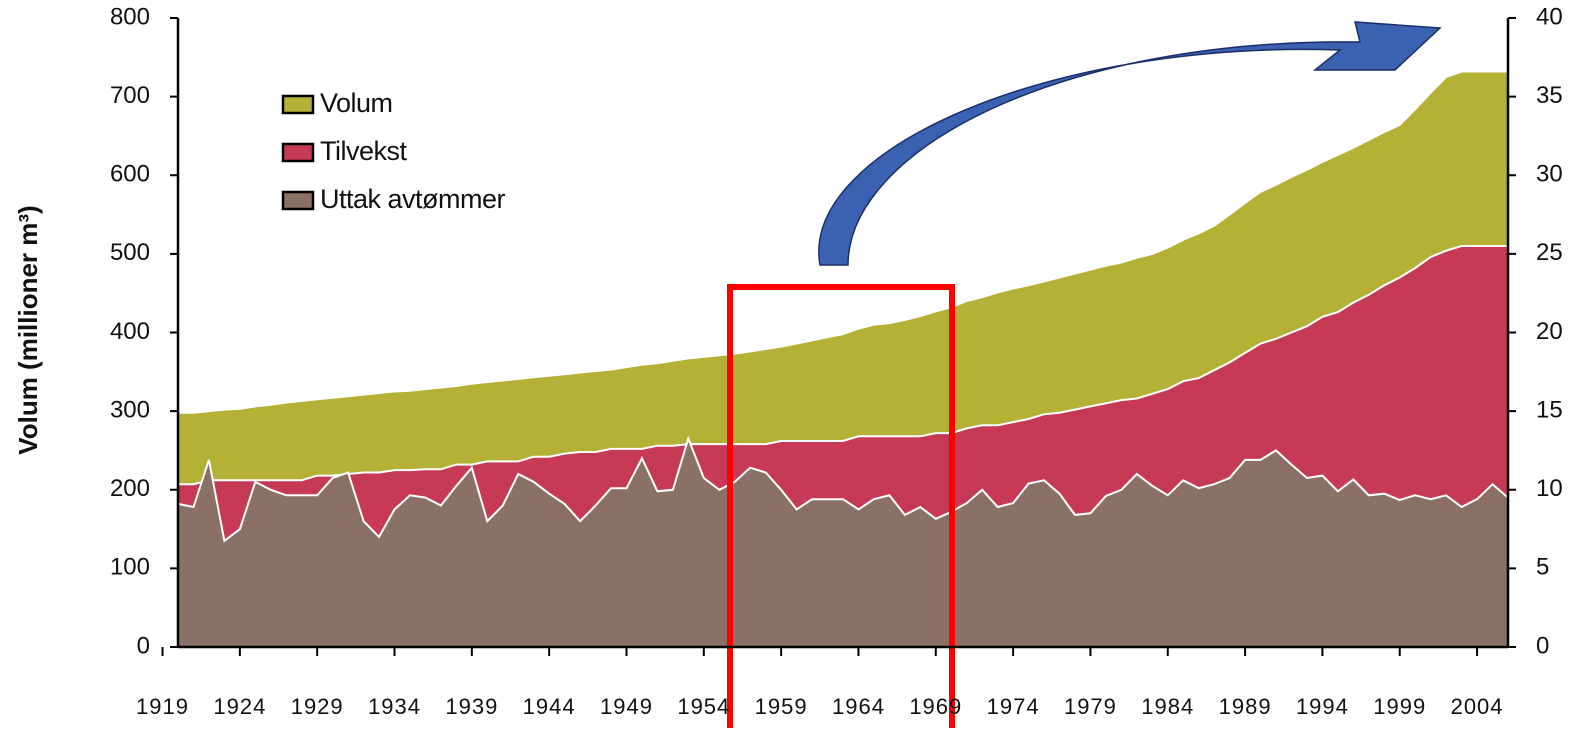 This screenshot has height=733, width=1575. What do you see at coordinates (1167, 706) in the screenshot?
I see `x-tick-label: 1984` at bounding box center [1167, 706].